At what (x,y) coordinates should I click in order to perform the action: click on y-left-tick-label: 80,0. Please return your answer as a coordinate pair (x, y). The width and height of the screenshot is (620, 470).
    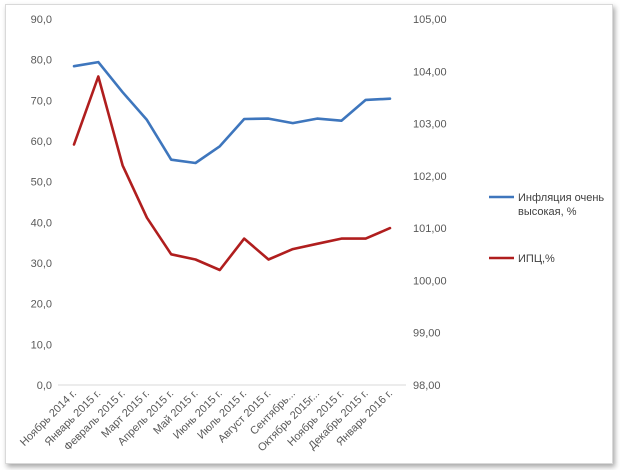
    Looking at the image, I should click on (41, 61).